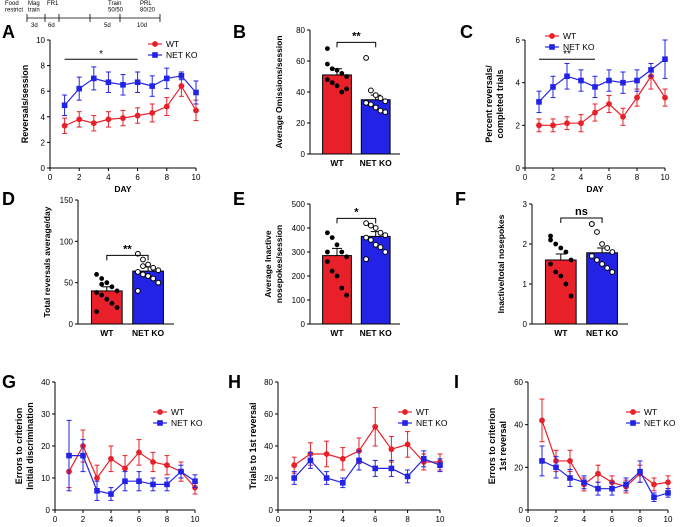 Image resolution: width=685 pixels, height=527 pixels. Describe the element at coordinates (122, 189) in the screenshot. I see `x-axis-title: DAY` at that location.